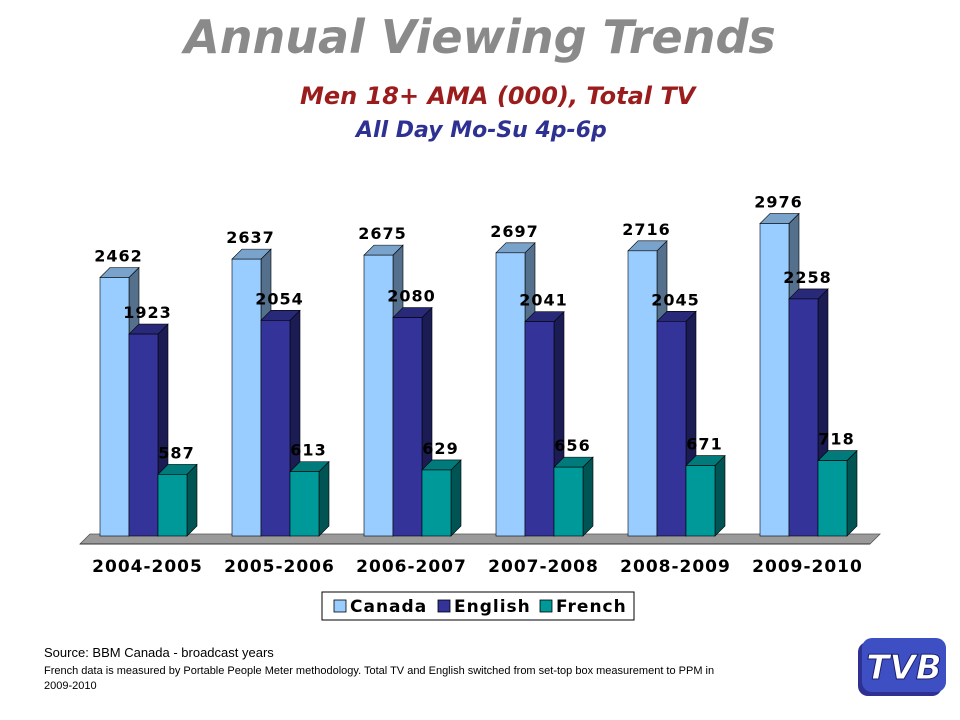 This screenshot has height=720, width=960. Describe the element at coordinates (543, 300) in the screenshot. I see `data-label: 2041` at that location.